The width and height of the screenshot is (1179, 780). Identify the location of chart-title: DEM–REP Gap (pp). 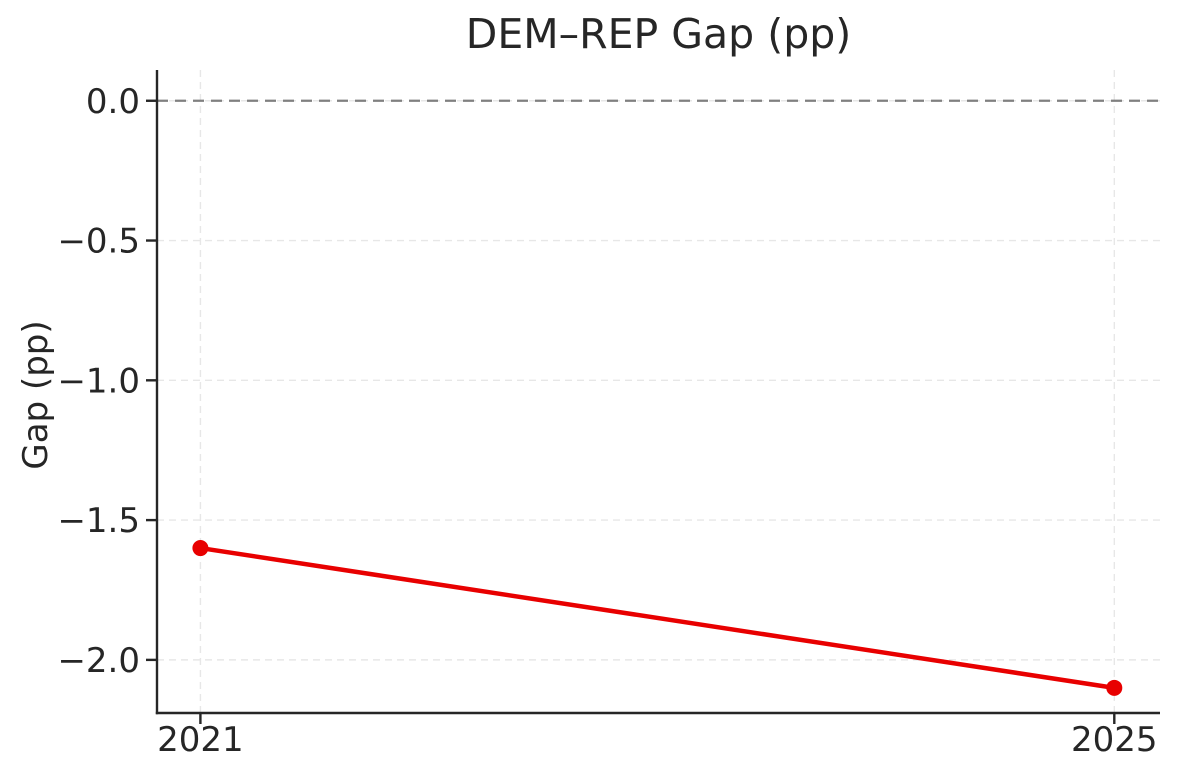
(658, 34).